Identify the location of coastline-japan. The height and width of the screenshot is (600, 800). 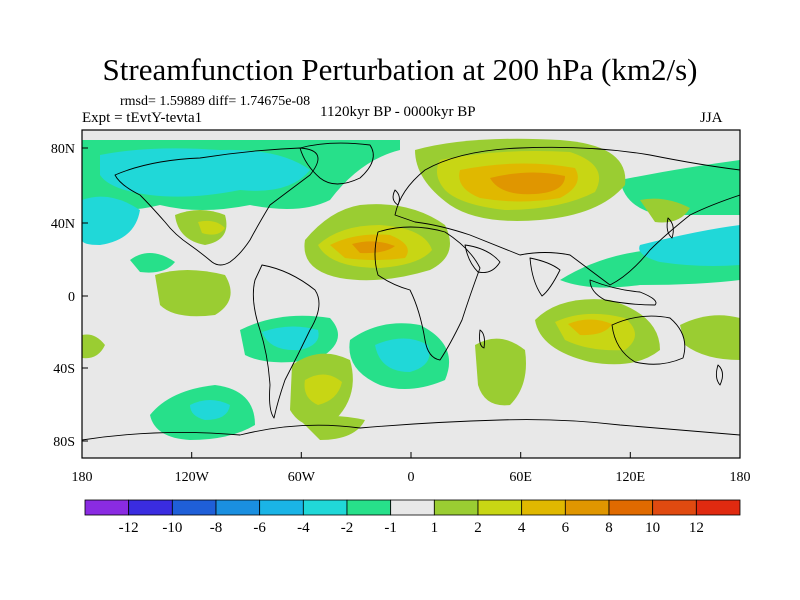
(670, 228).